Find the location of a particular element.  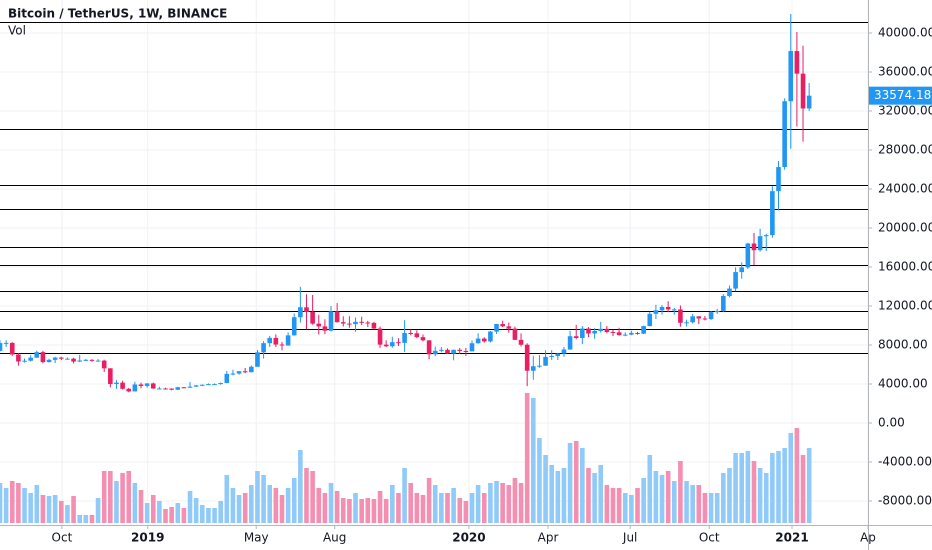

volume-label: Vol is located at coordinates (17, 31).